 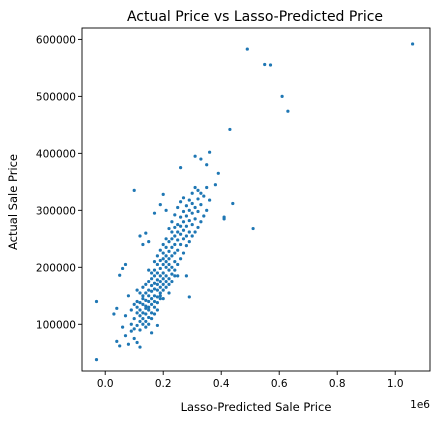 I want to click on x-tick-label: 1.0, so click(x=395, y=384).